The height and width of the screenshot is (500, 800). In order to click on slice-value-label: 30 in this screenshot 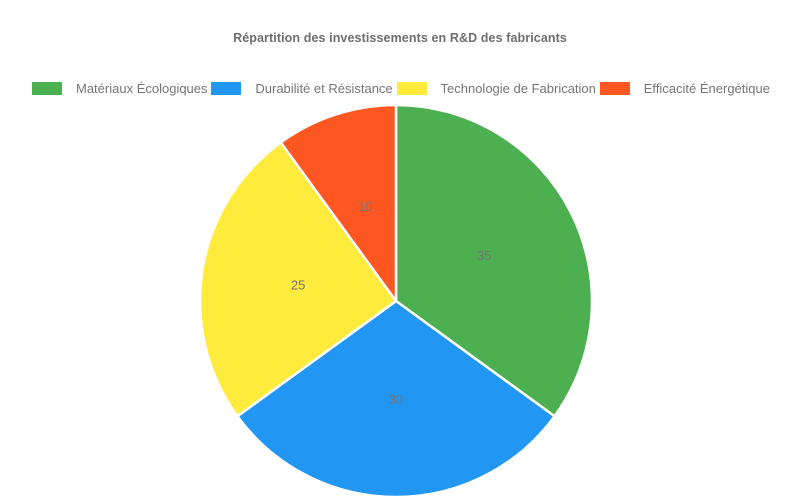, I will do `click(396, 399)`.